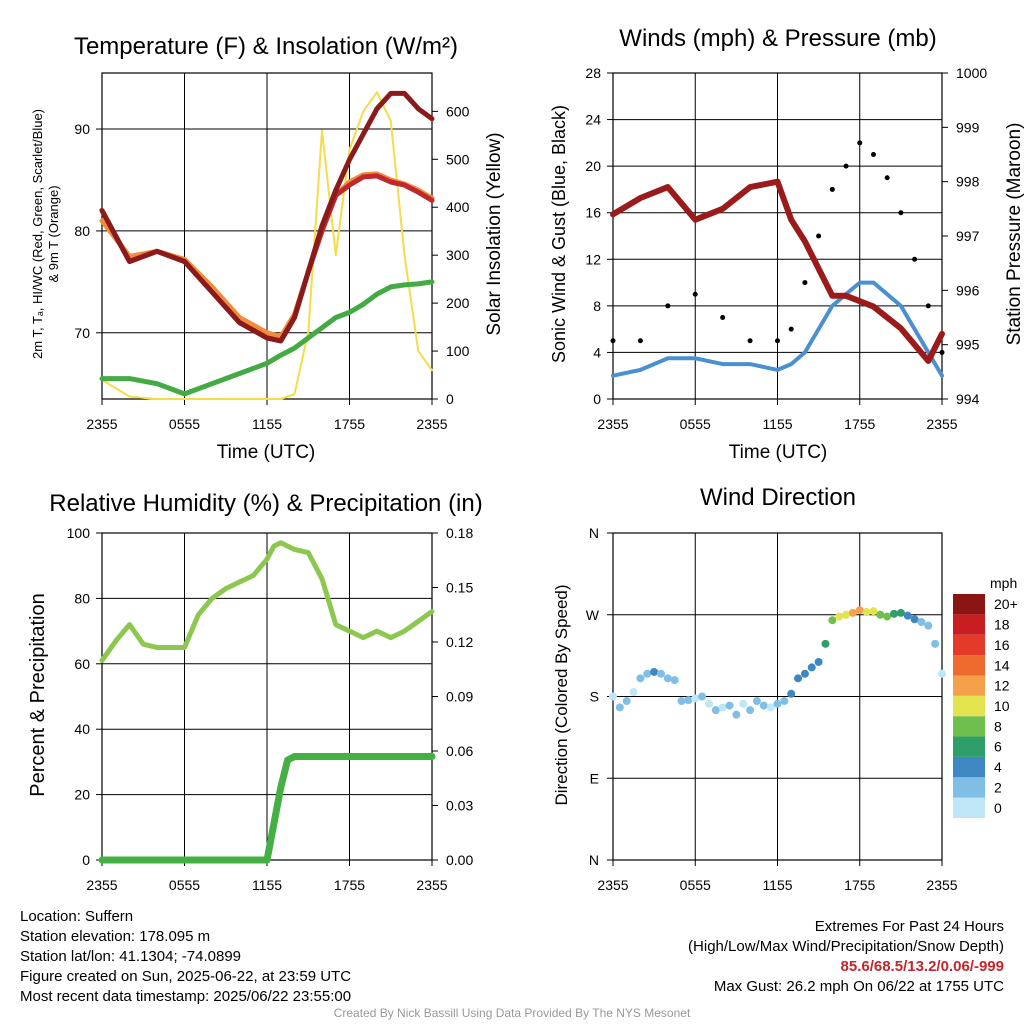 The image size is (1024, 1024). Describe the element at coordinates (115, 936) in the screenshot. I see `info-elevation: Station elevation: 178.095 m` at that location.